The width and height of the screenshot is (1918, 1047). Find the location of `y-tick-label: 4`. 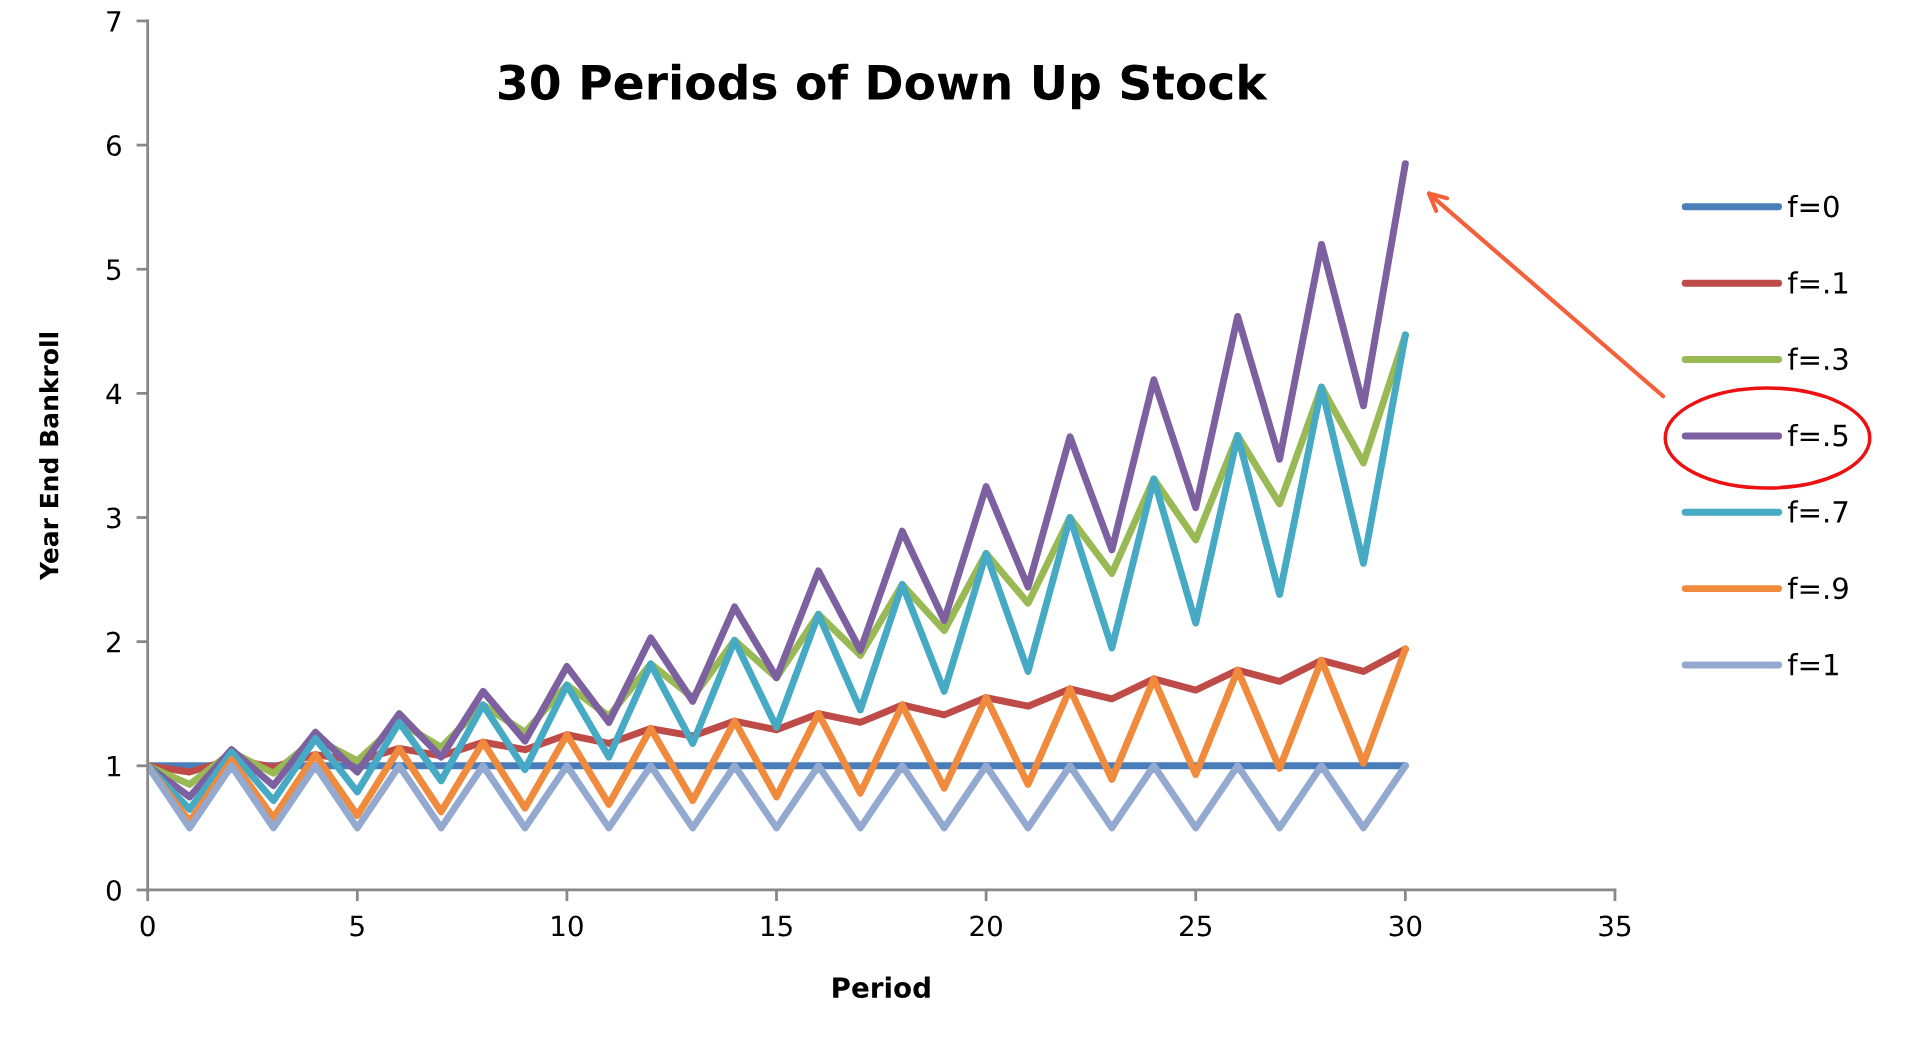

y-tick-label: 4 is located at coordinates (114, 393).